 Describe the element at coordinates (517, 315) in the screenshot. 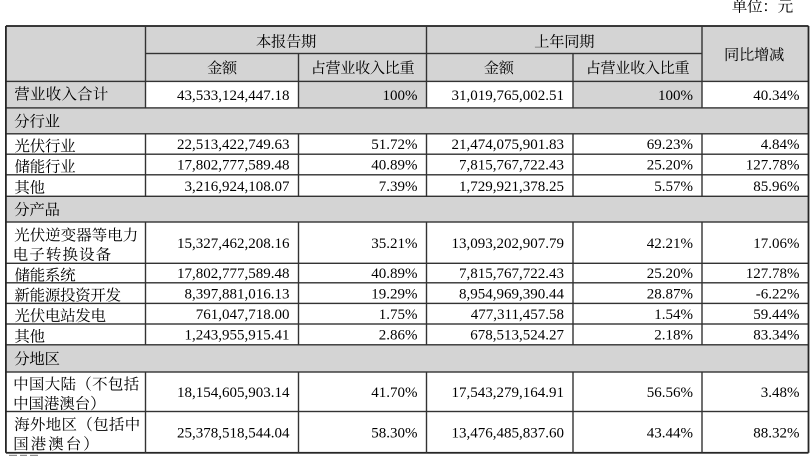

I see `svg-text: 477,311,457.58` at that location.